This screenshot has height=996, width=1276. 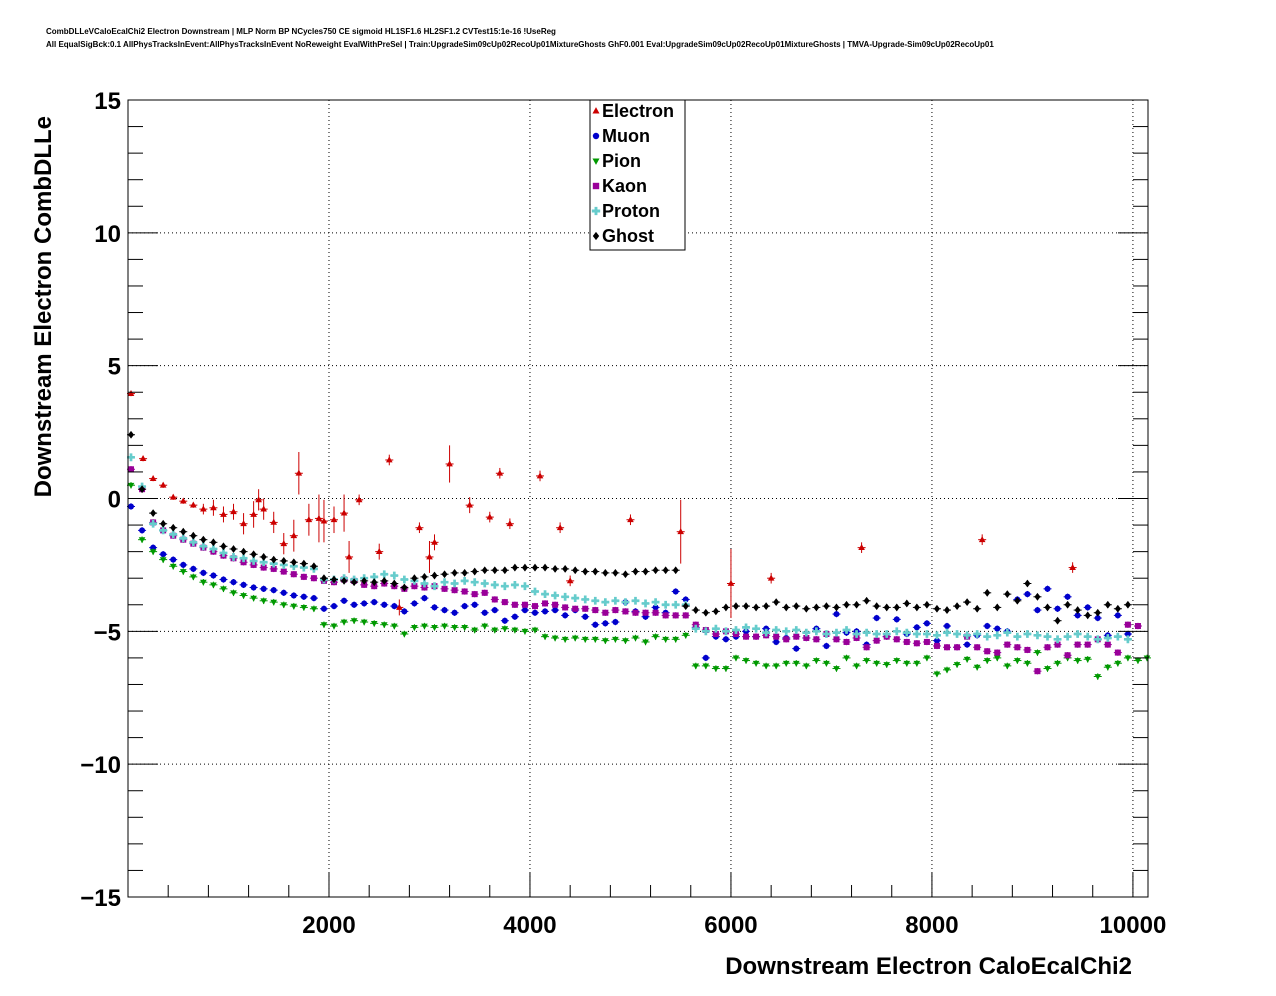 What do you see at coordinates (730, 925) in the screenshot?
I see `x-tick-label: 6000` at bounding box center [730, 925].